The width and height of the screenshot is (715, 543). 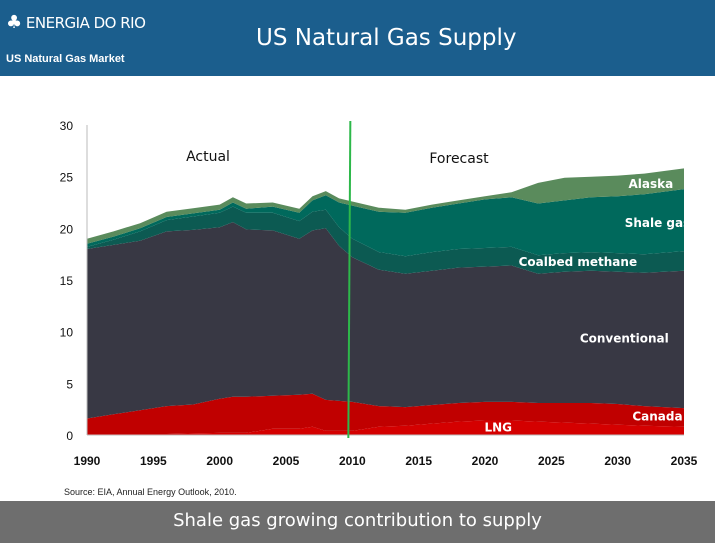 I want to click on forecast-divider-line, so click(x=349, y=279).